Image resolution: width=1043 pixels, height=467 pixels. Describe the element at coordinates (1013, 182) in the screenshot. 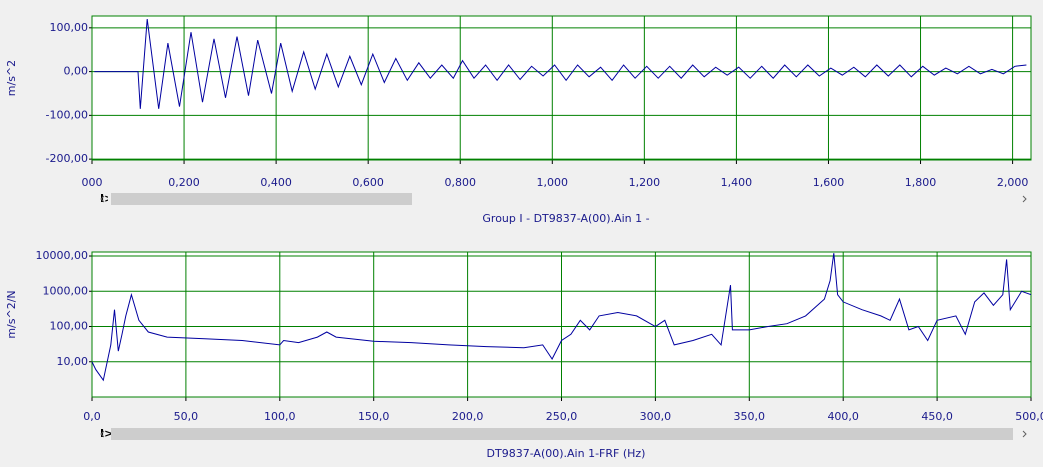

I see `x-tick-label: 2,000` at that location.